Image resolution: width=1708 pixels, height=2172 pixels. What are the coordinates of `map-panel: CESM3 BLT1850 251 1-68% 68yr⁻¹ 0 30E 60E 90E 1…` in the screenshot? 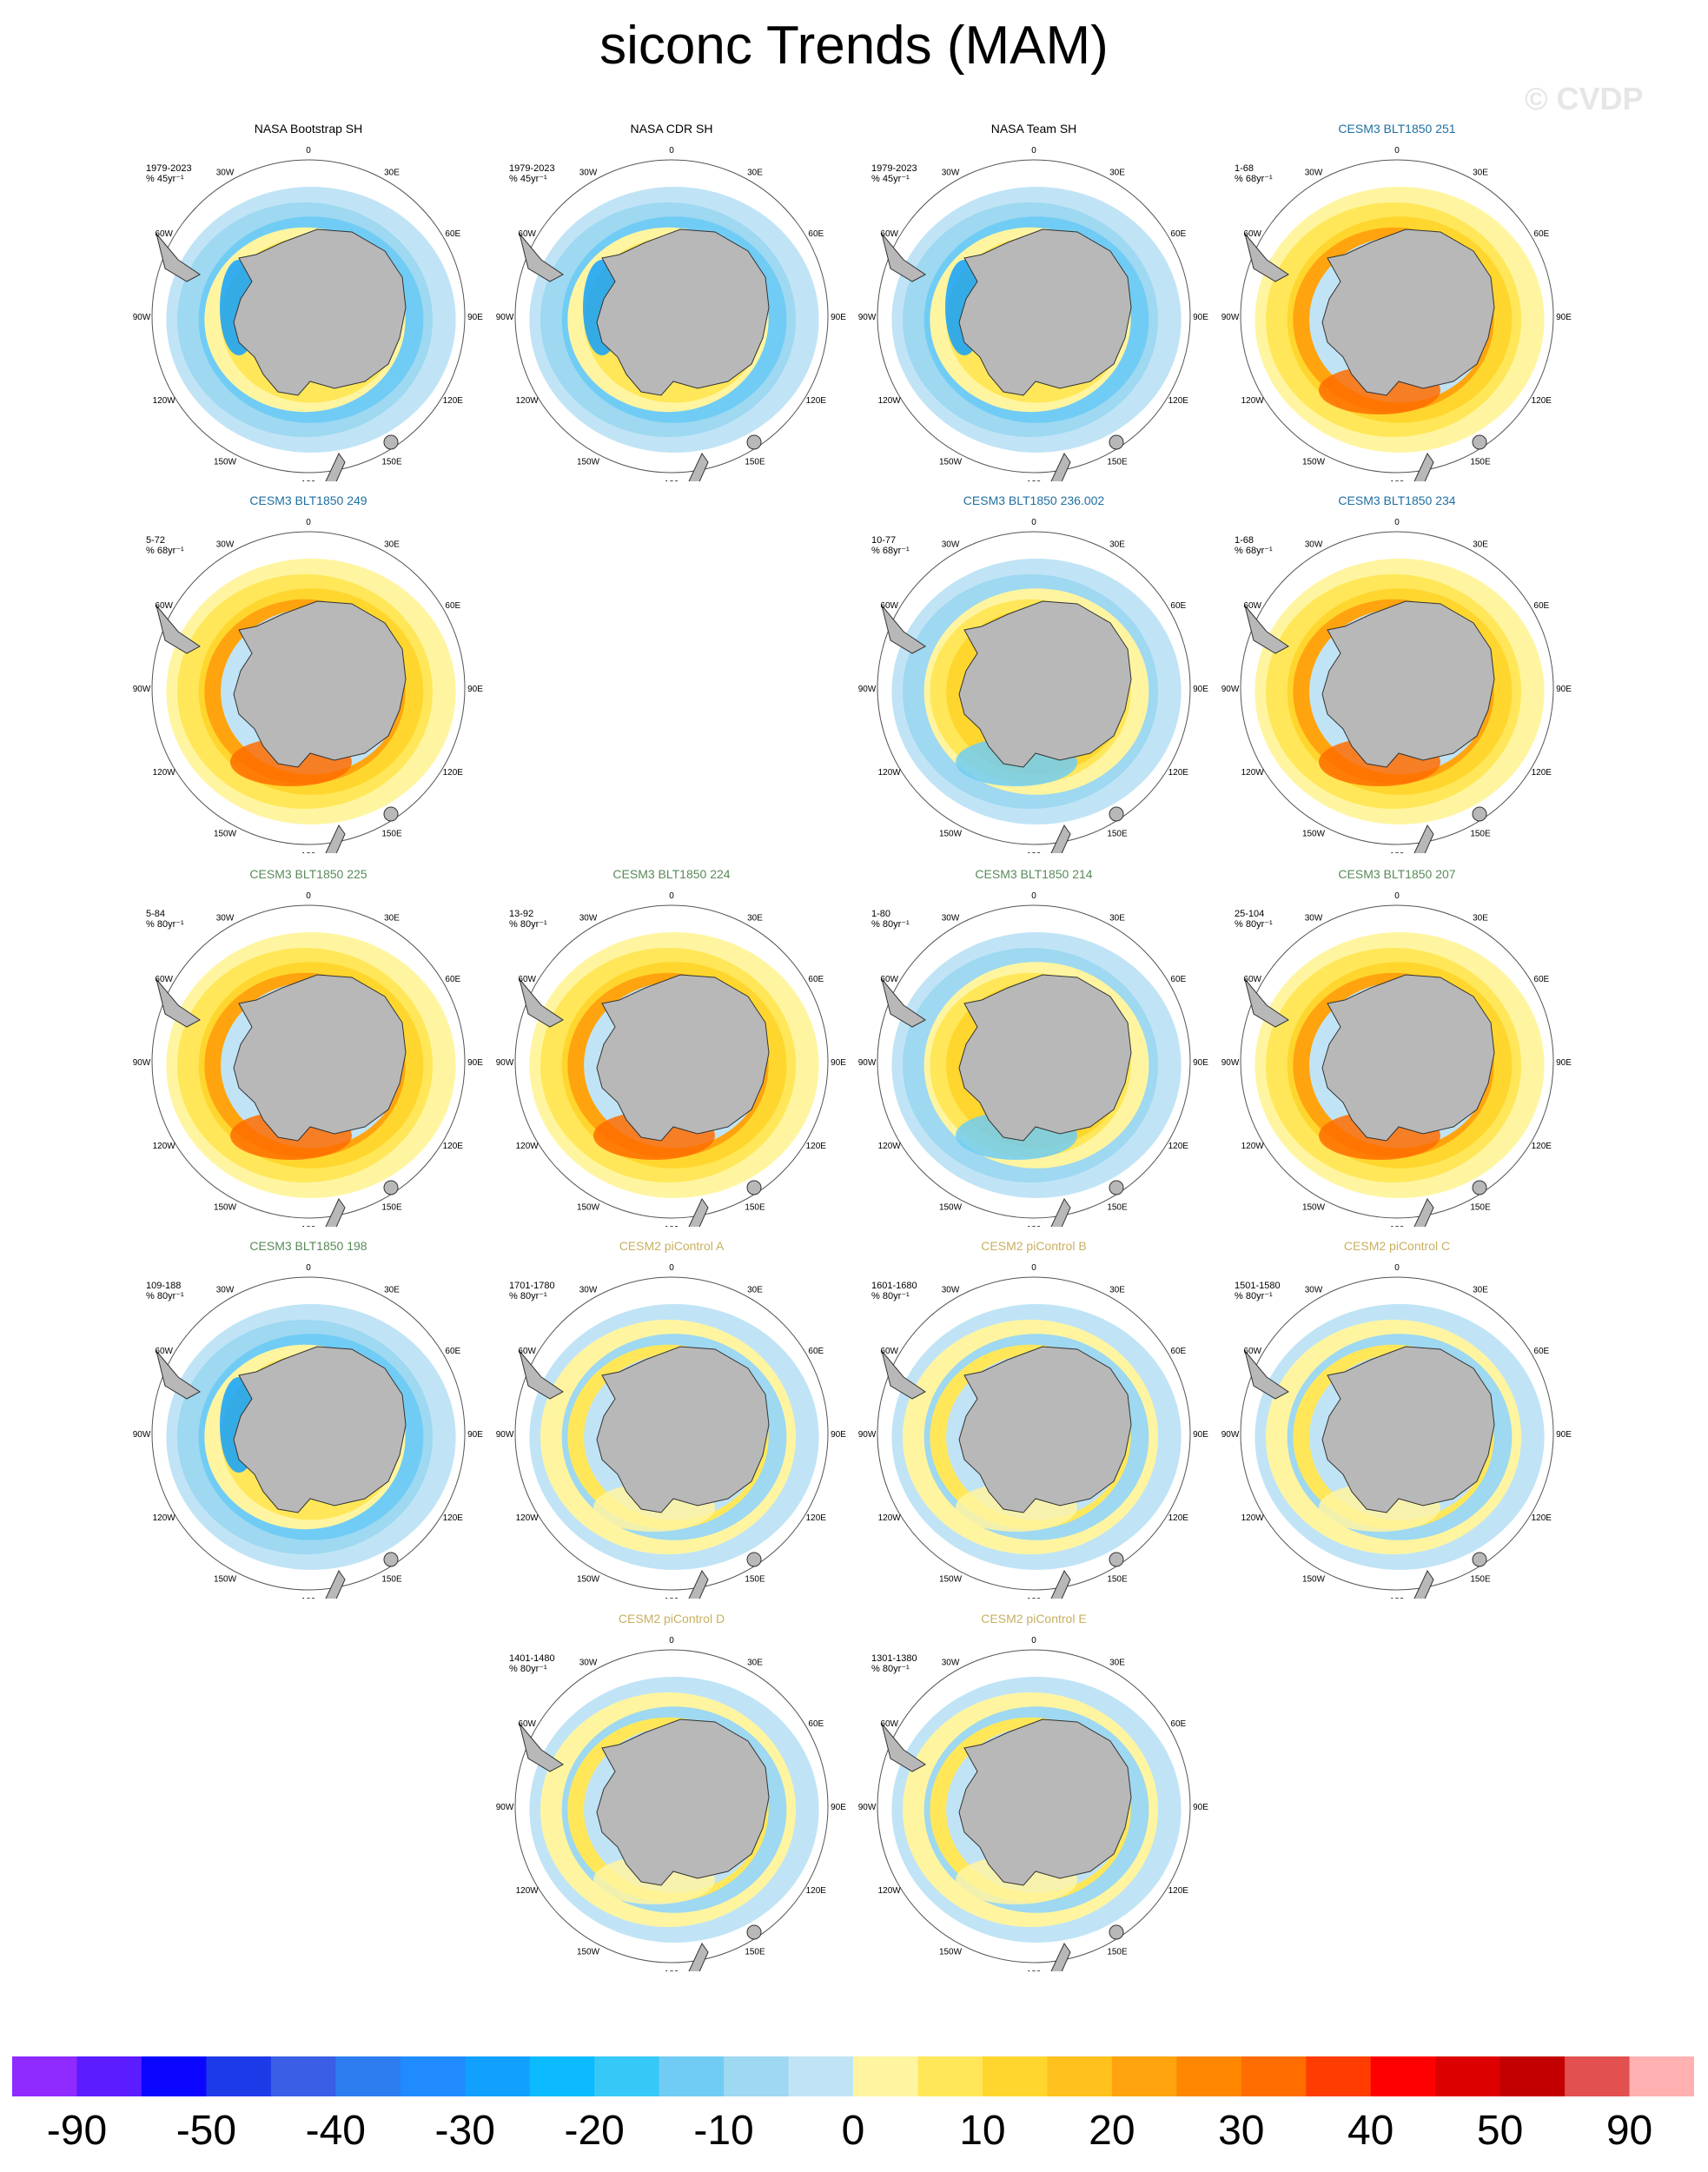 It's located at (1397, 304).